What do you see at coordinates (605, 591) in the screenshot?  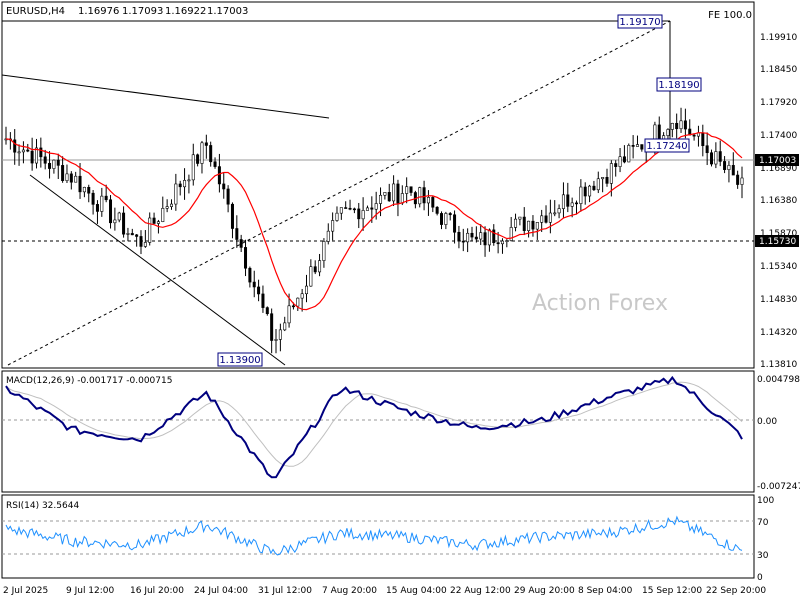 I see `time-tick: 8 Sep 04:00` at bounding box center [605, 591].